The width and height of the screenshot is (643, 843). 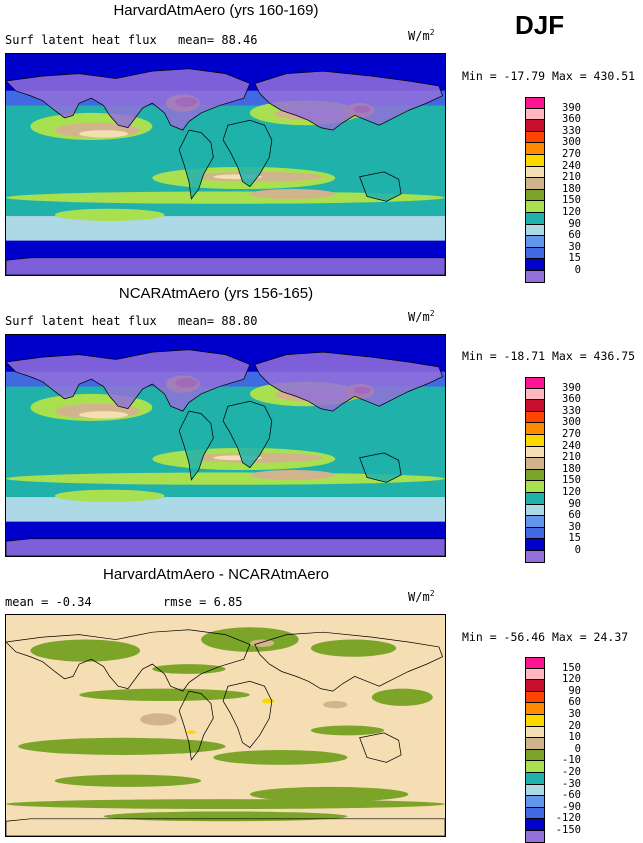 I want to click on panel-3-units: W/m2, so click(x=421, y=596).